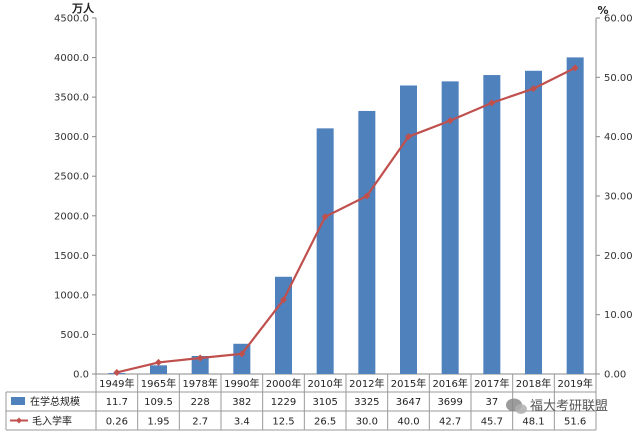 This screenshot has height=433, width=640. What do you see at coordinates (575, 422) in the screenshot?
I see `table-cell-line-value: 51.6` at bounding box center [575, 422].